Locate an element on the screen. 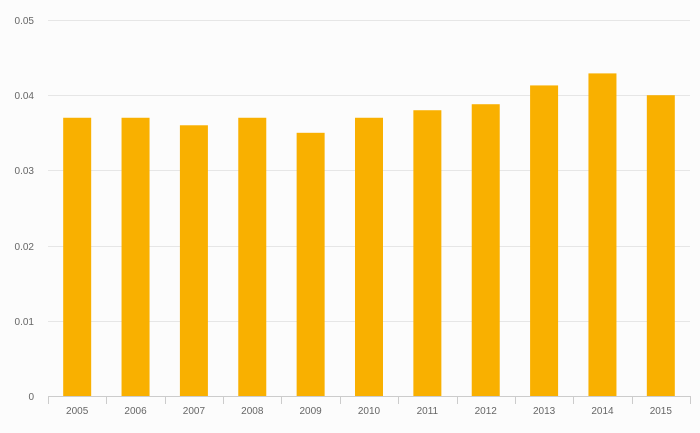  bar-2013 is located at coordinates (544, 240).